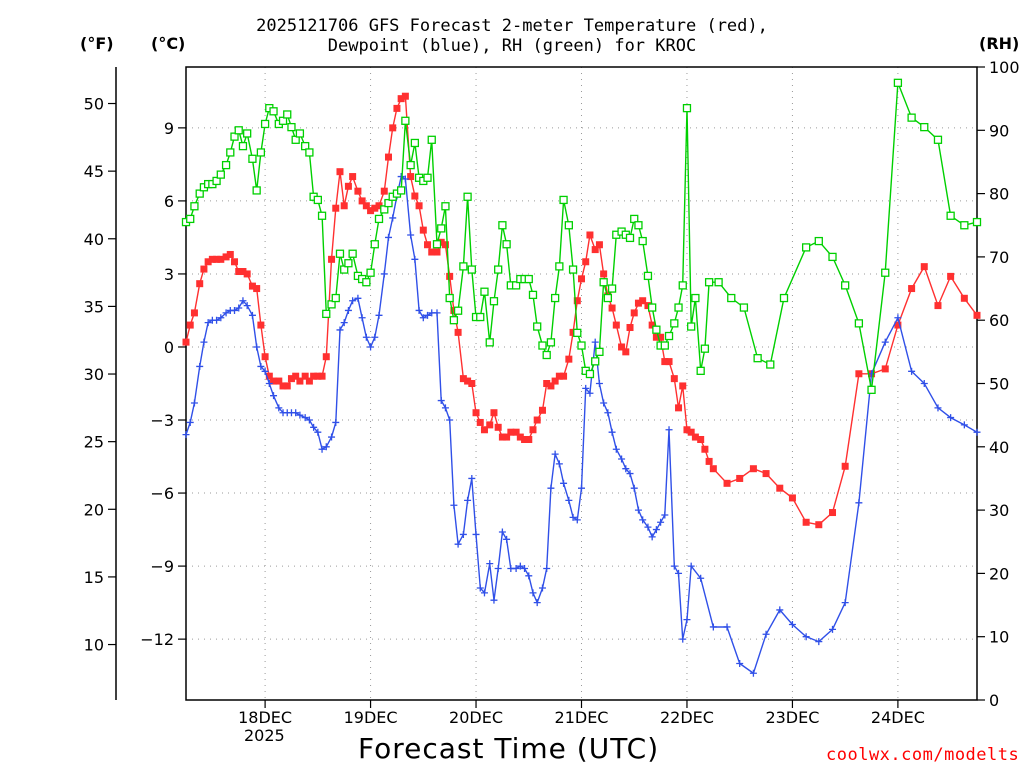  I want to click on x-tick-label: 21DEC, so click(582, 717).